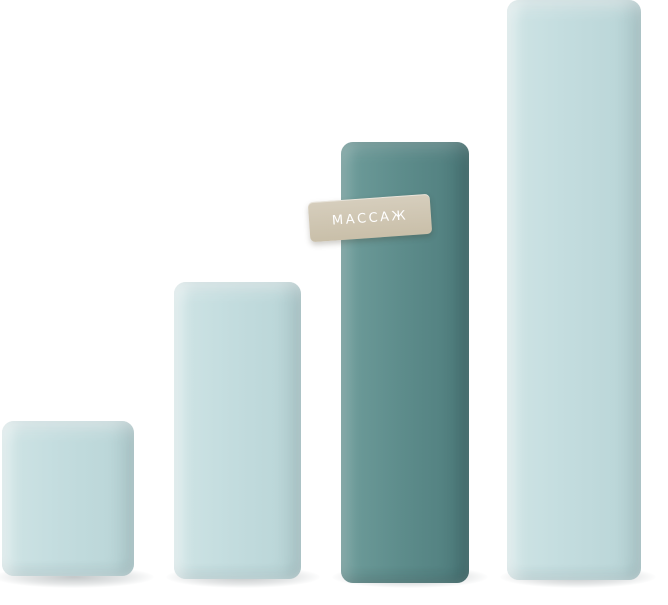 The image size is (668, 605). I want to click on massage-tag: МАССАЖ, so click(370, 218).